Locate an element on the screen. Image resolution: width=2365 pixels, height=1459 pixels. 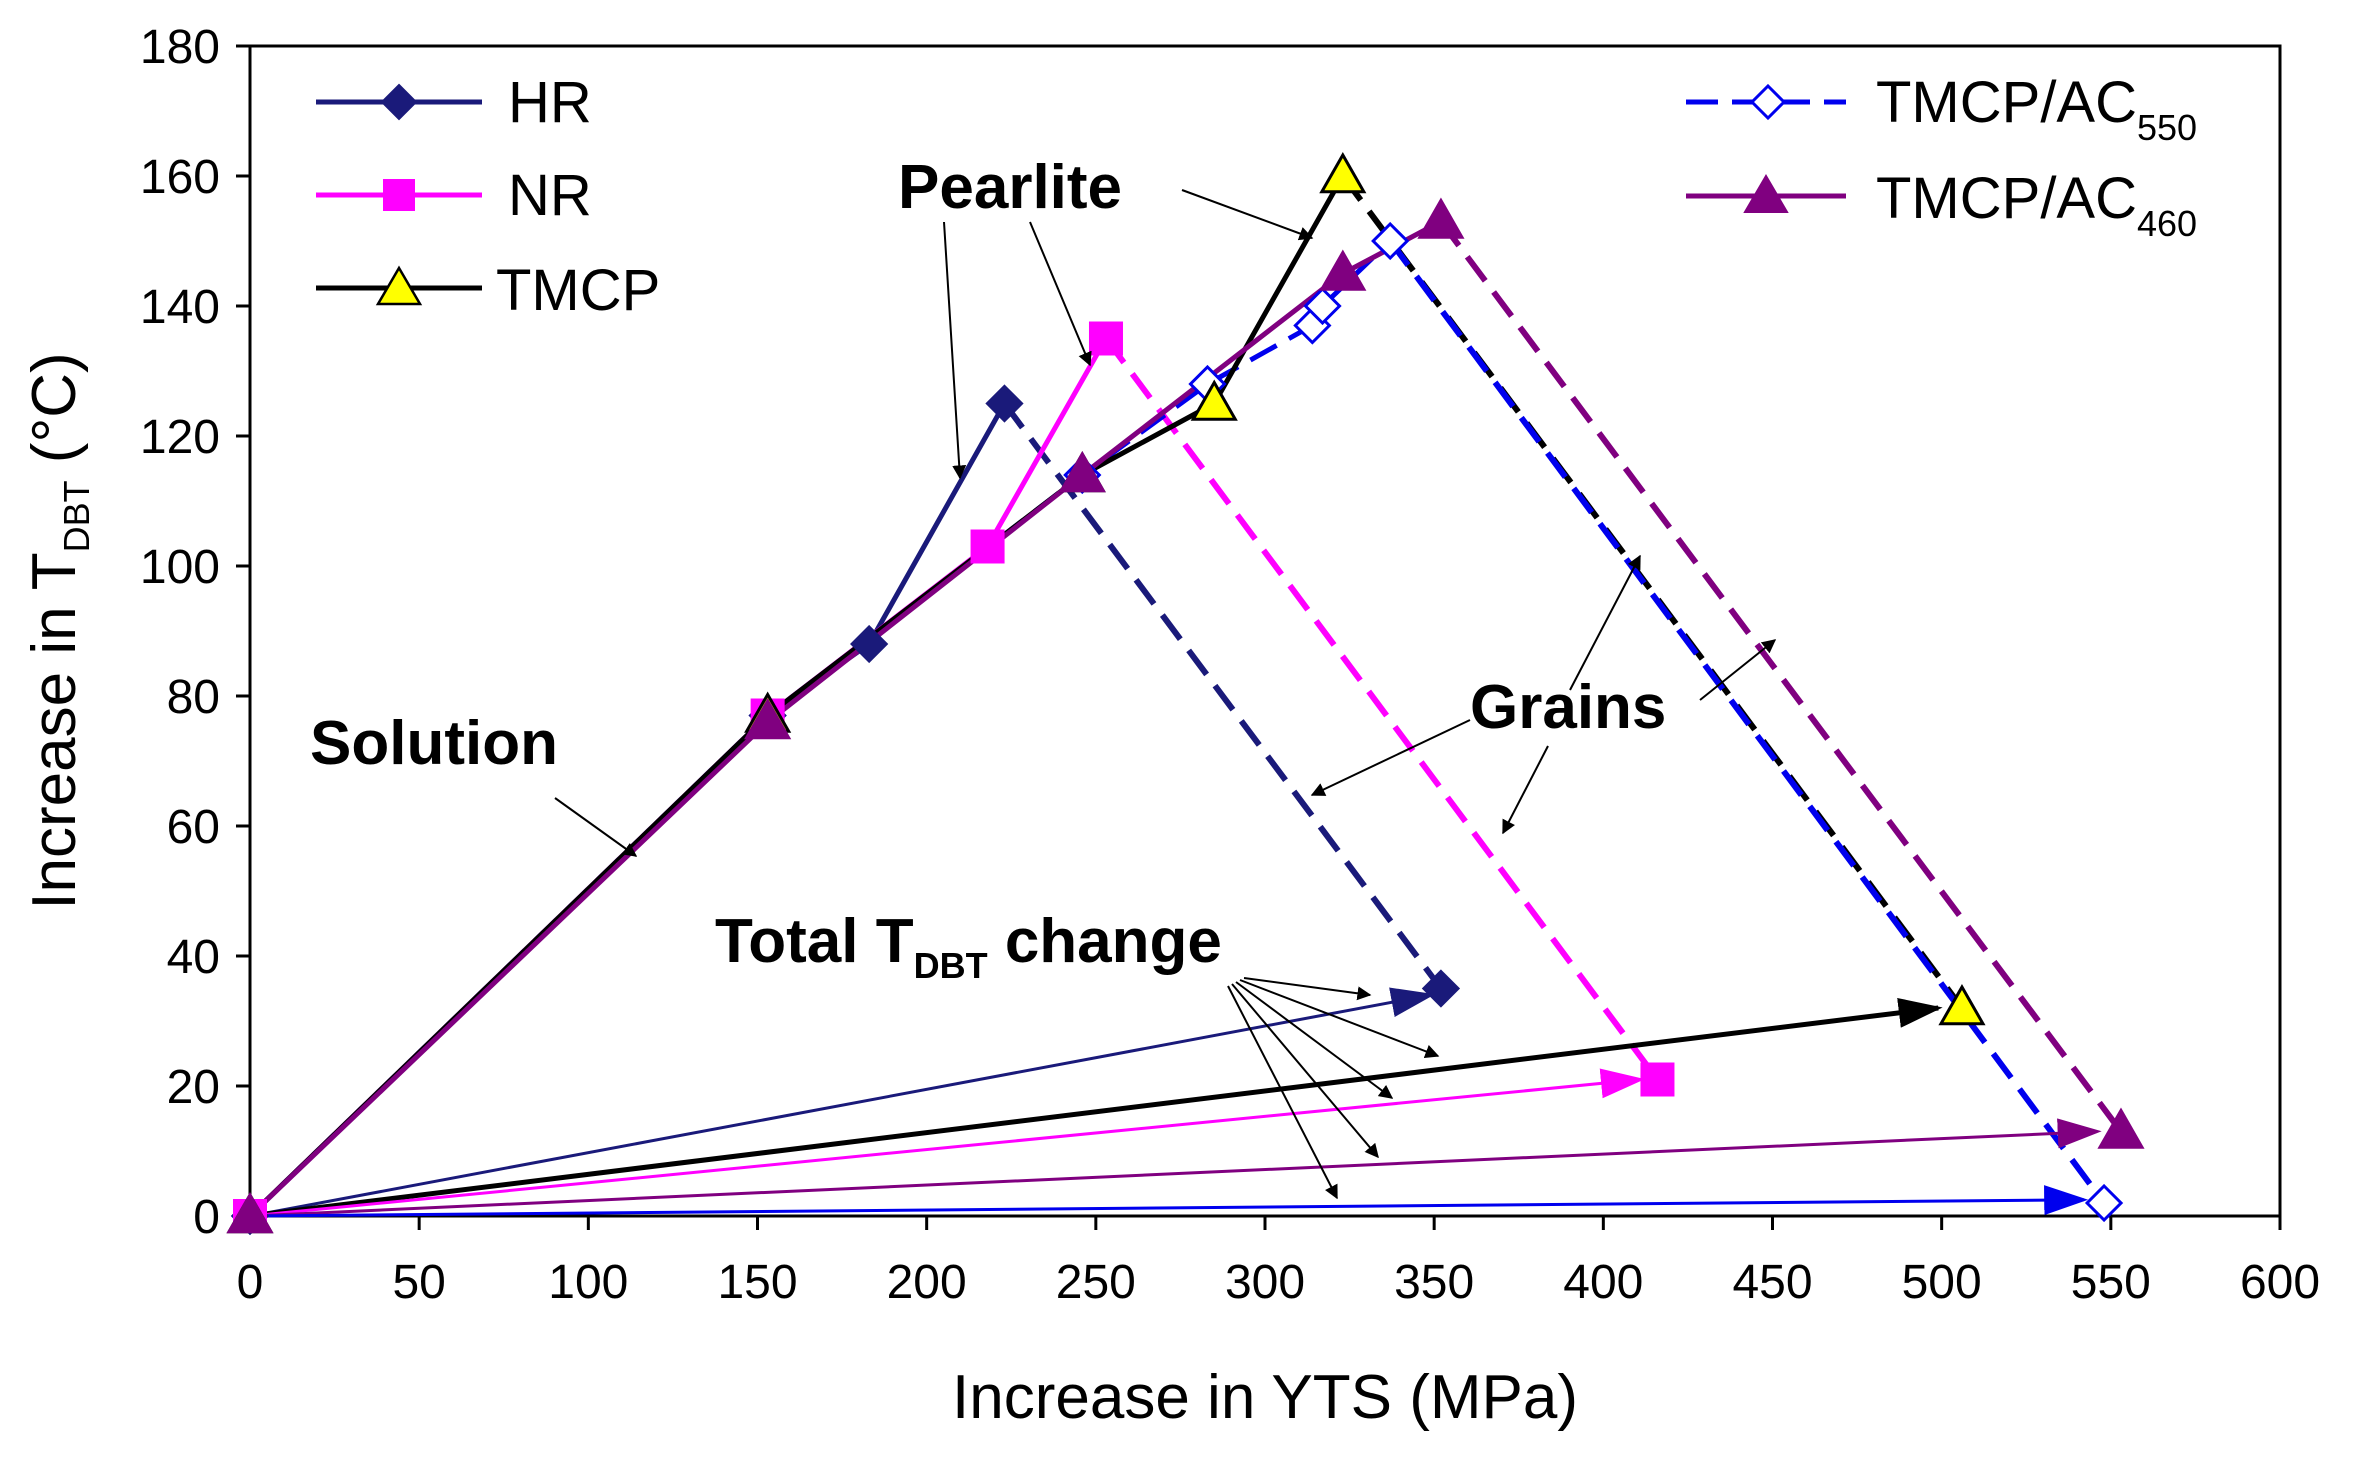
pearlite-pointer-hr is located at coordinates (955, 350).